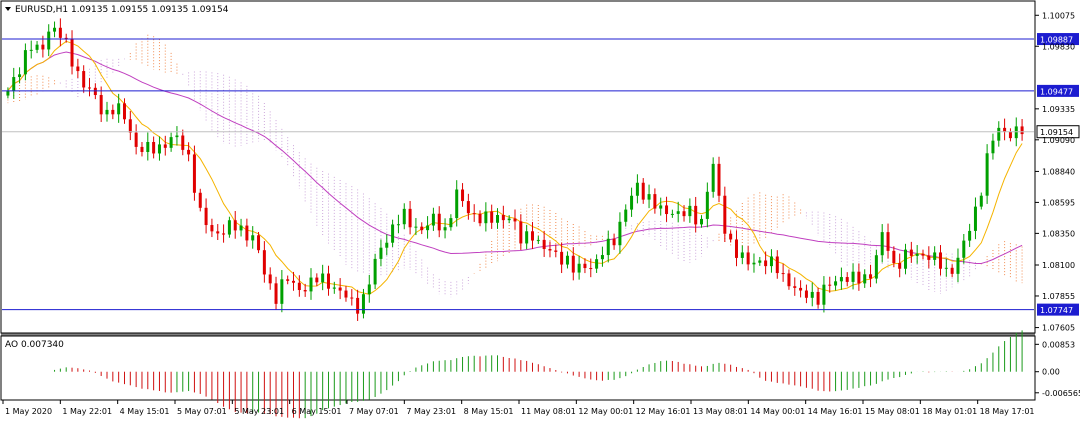 Image resolution: width=1080 pixels, height=426 pixels. I want to click on time-tick-label: 1 May 22:01, so click(87, 411).